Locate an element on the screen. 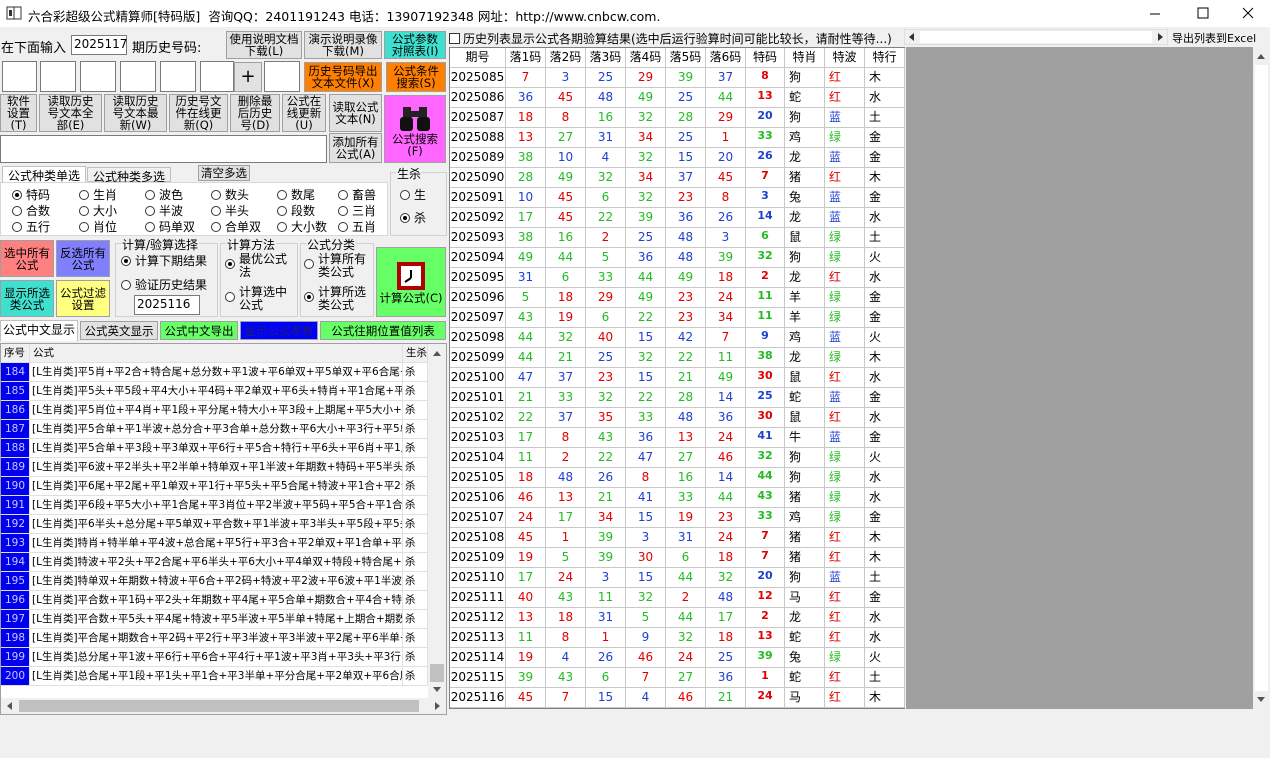 The image size is (1270, 758). window-controls is located at coordinates (1200, 13).